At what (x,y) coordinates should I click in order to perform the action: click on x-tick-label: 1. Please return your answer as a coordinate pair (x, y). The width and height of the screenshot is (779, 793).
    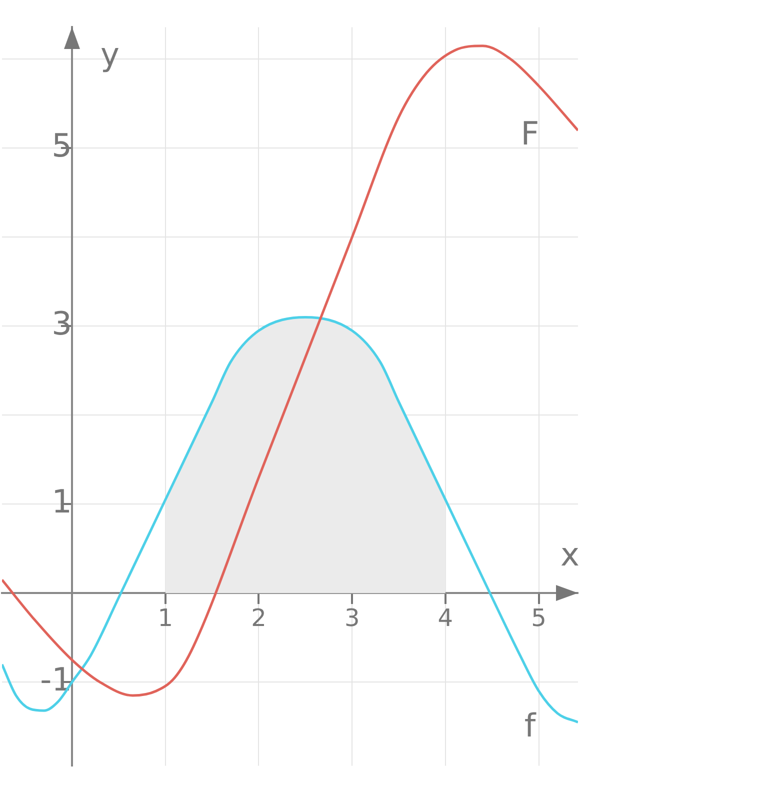
    Looking at the image, I should click on (166, 618).